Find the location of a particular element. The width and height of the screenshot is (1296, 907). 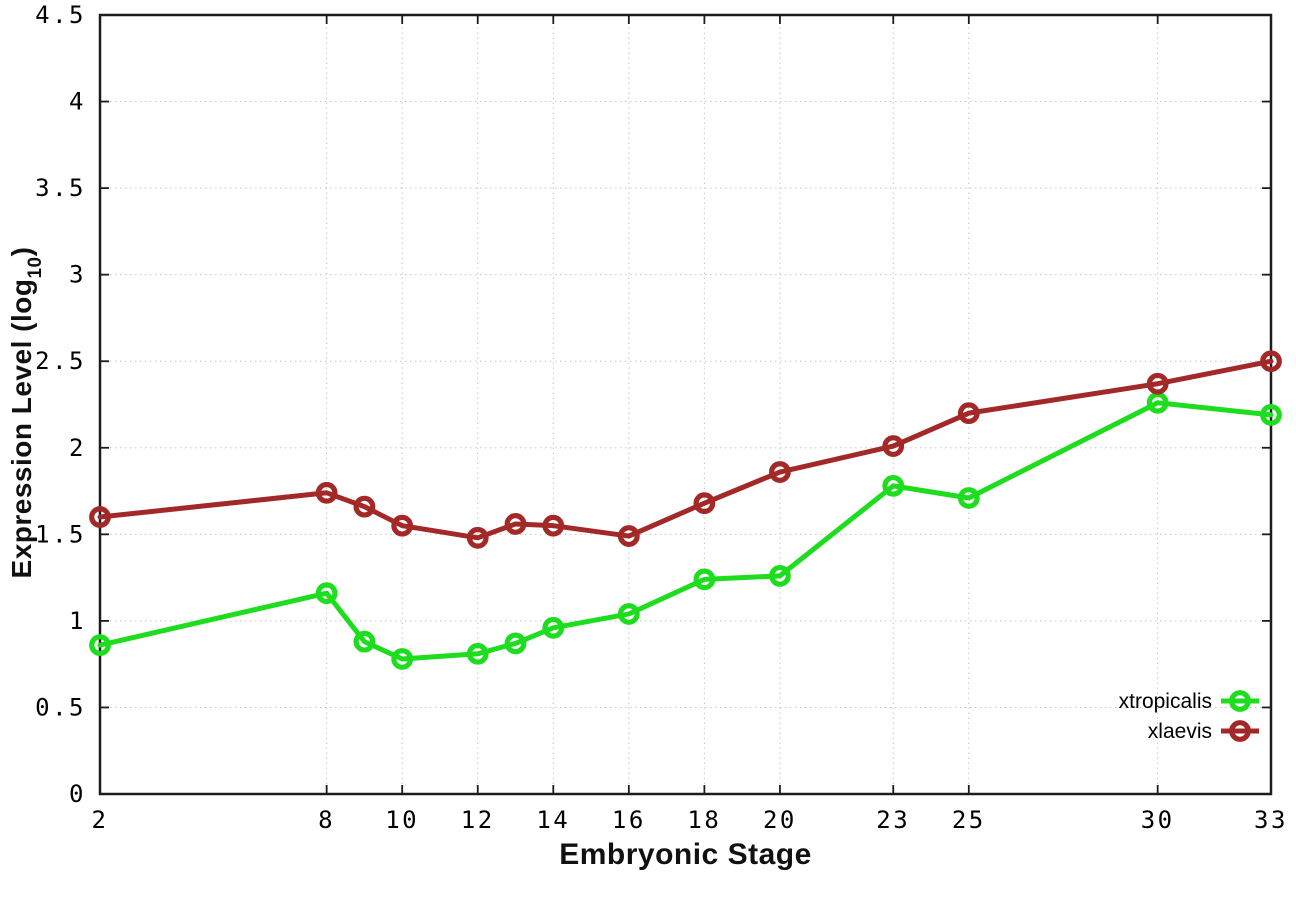

y-tick-label-1: 1 is located at coordinates (77, 621).